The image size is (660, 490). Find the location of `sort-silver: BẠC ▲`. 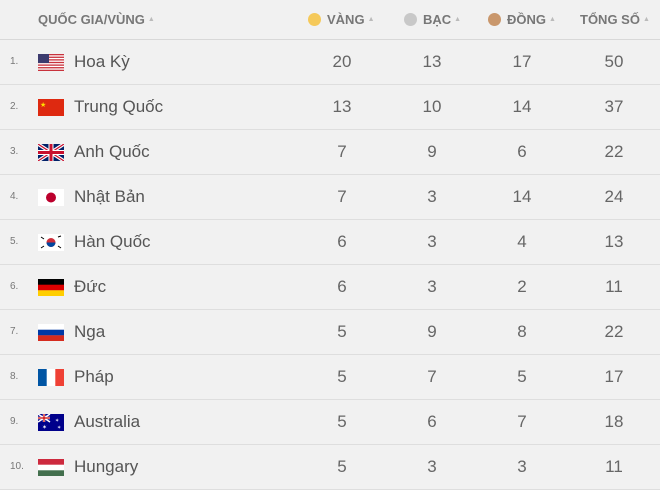

sort-silver: BẠC ▲ is located at coordinates (432, 19).